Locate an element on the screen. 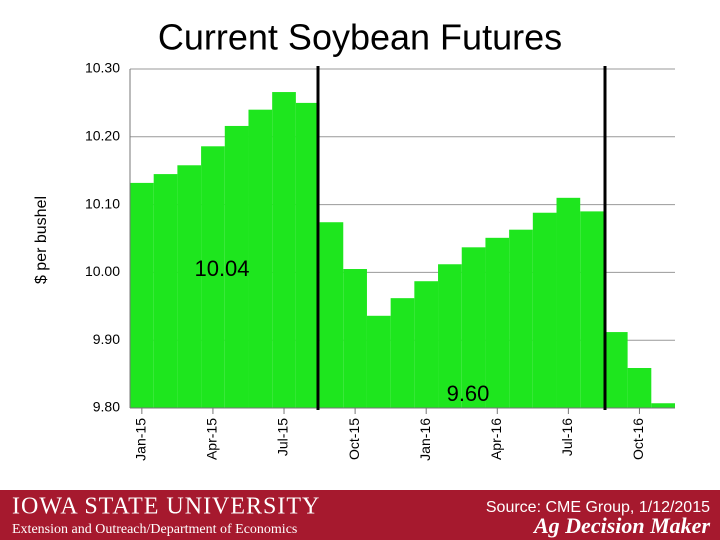 The width and height of the screenshot is (720, 540). annotation: 9.60 is located at coordinates (468, 393).